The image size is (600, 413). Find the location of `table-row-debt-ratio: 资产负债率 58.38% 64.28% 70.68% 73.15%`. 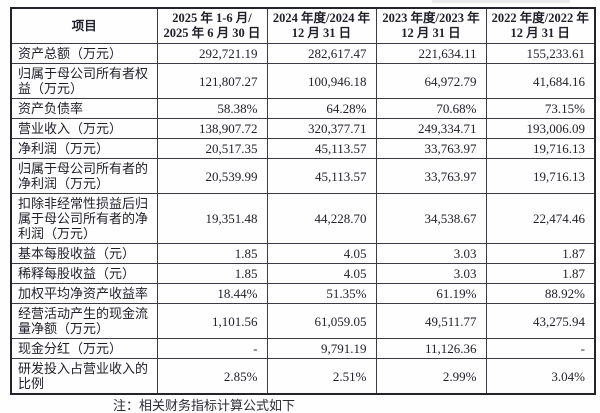

table-row-debt-ratio: 资产负债率 58.38% 64.28% 70.68% 73.15% is located at coordinates (303, 108).